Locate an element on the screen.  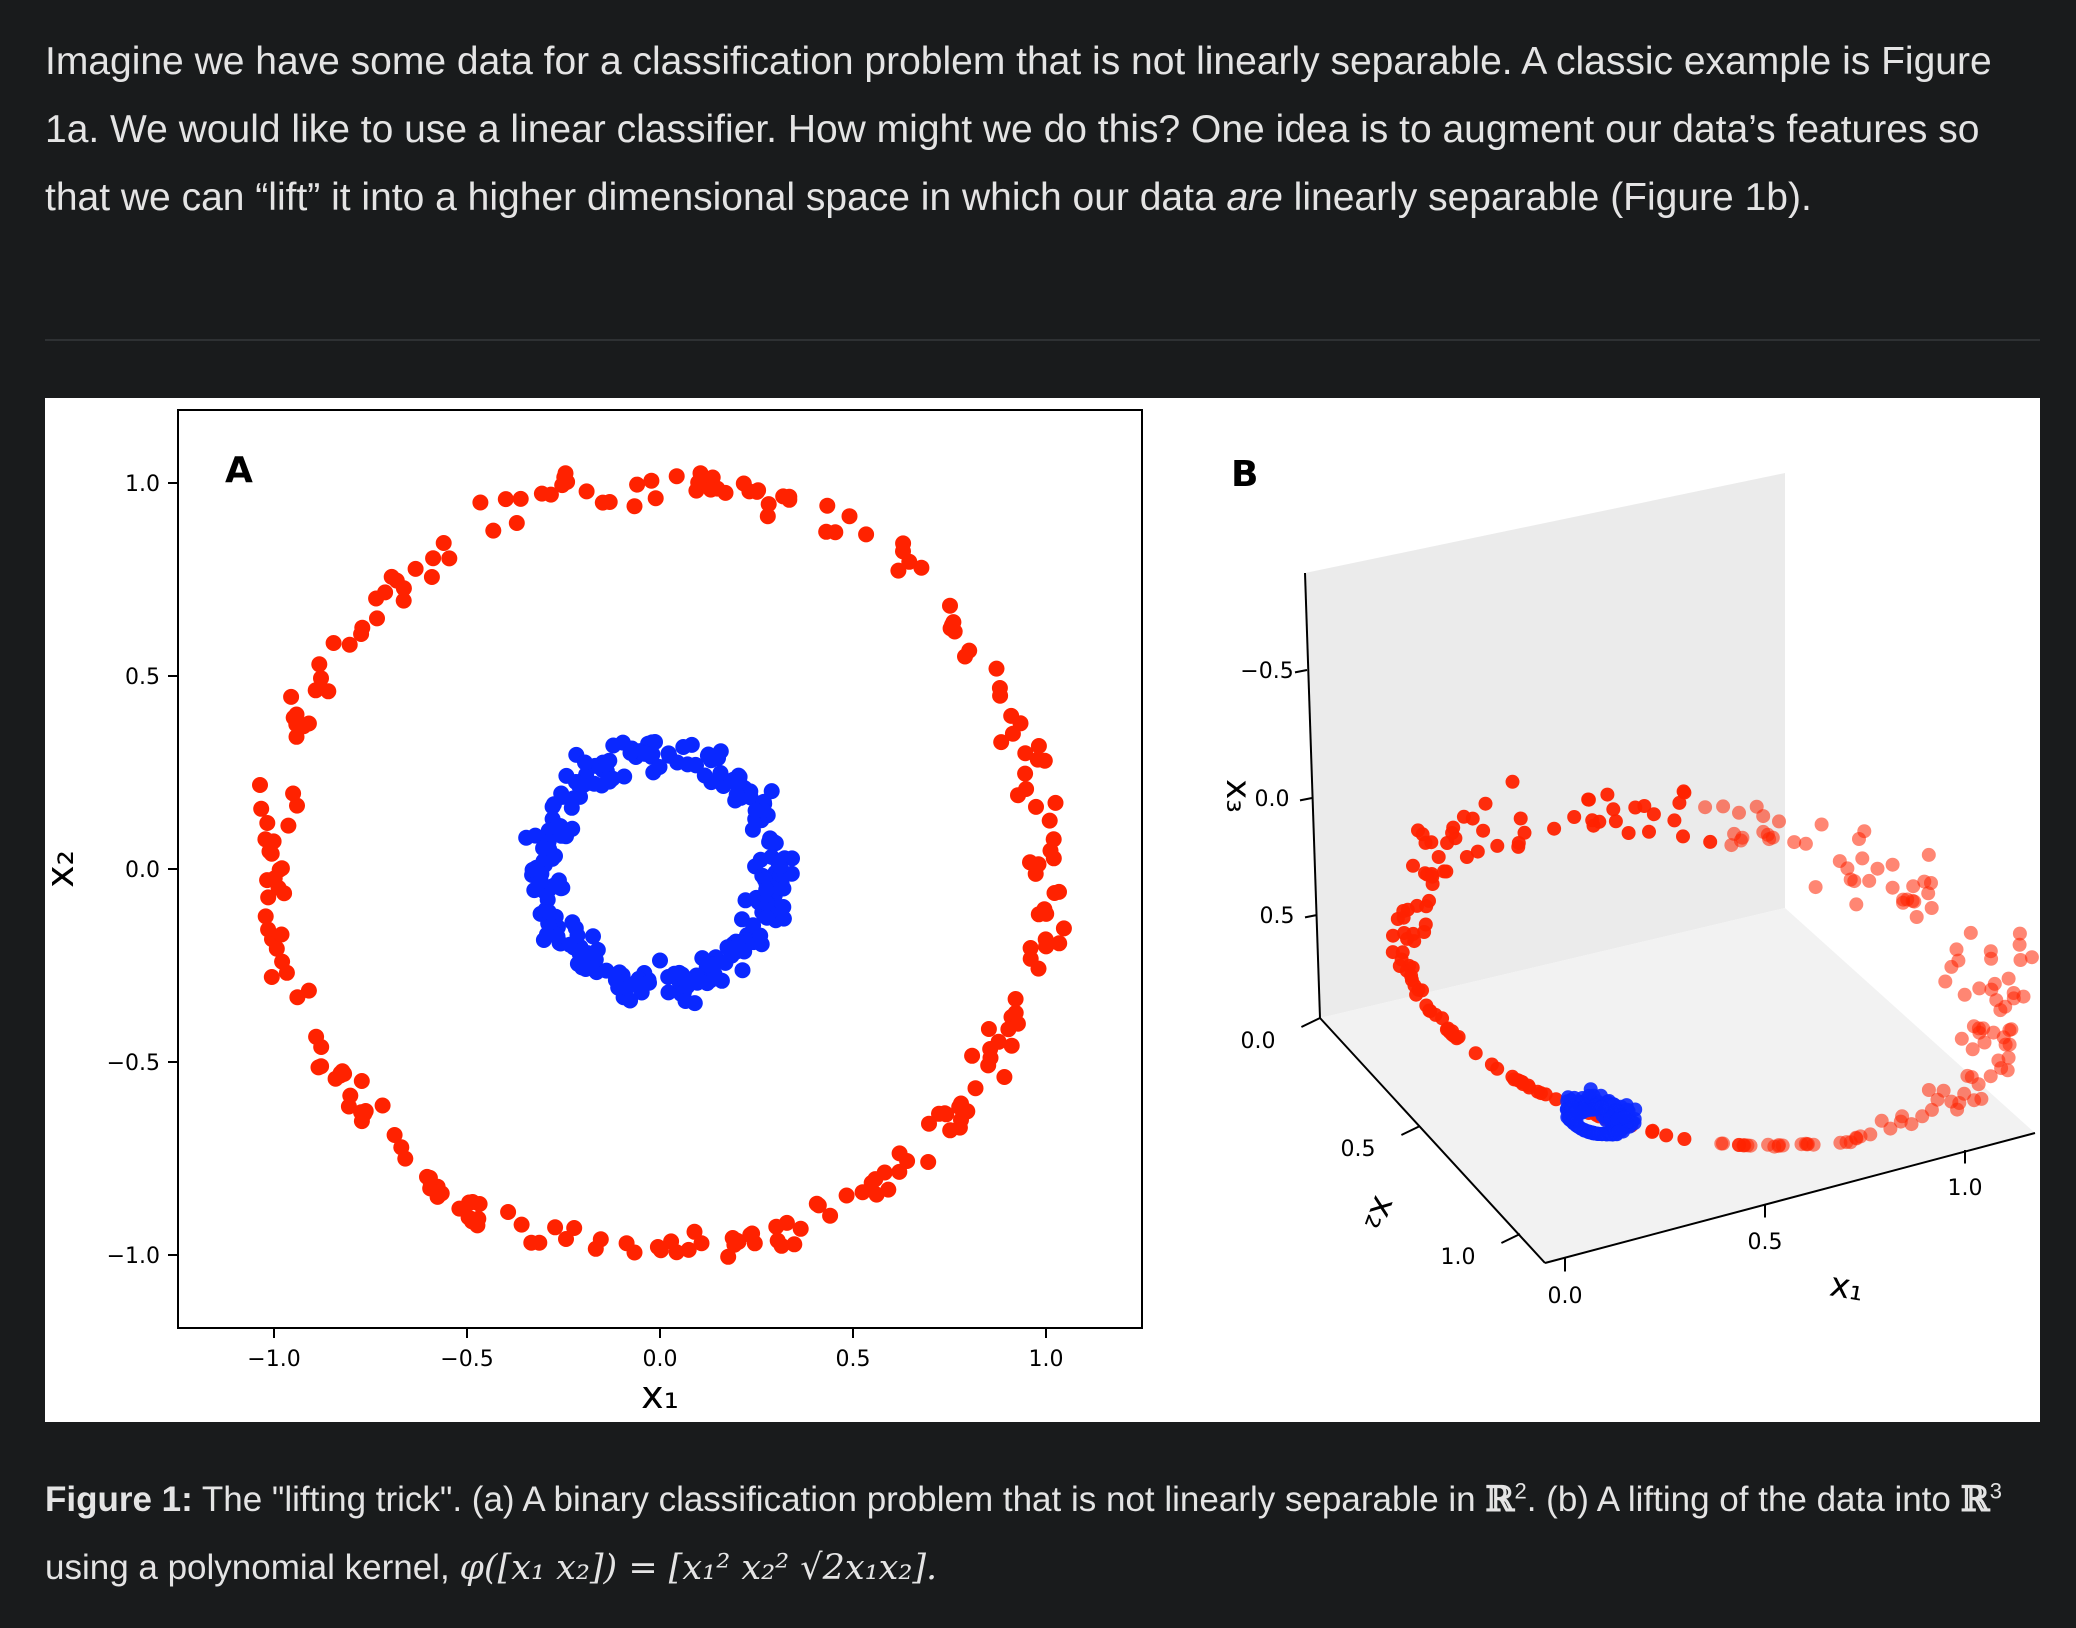
panel-b-ylabel: x₂ is located at coordinates (1380, 1213).